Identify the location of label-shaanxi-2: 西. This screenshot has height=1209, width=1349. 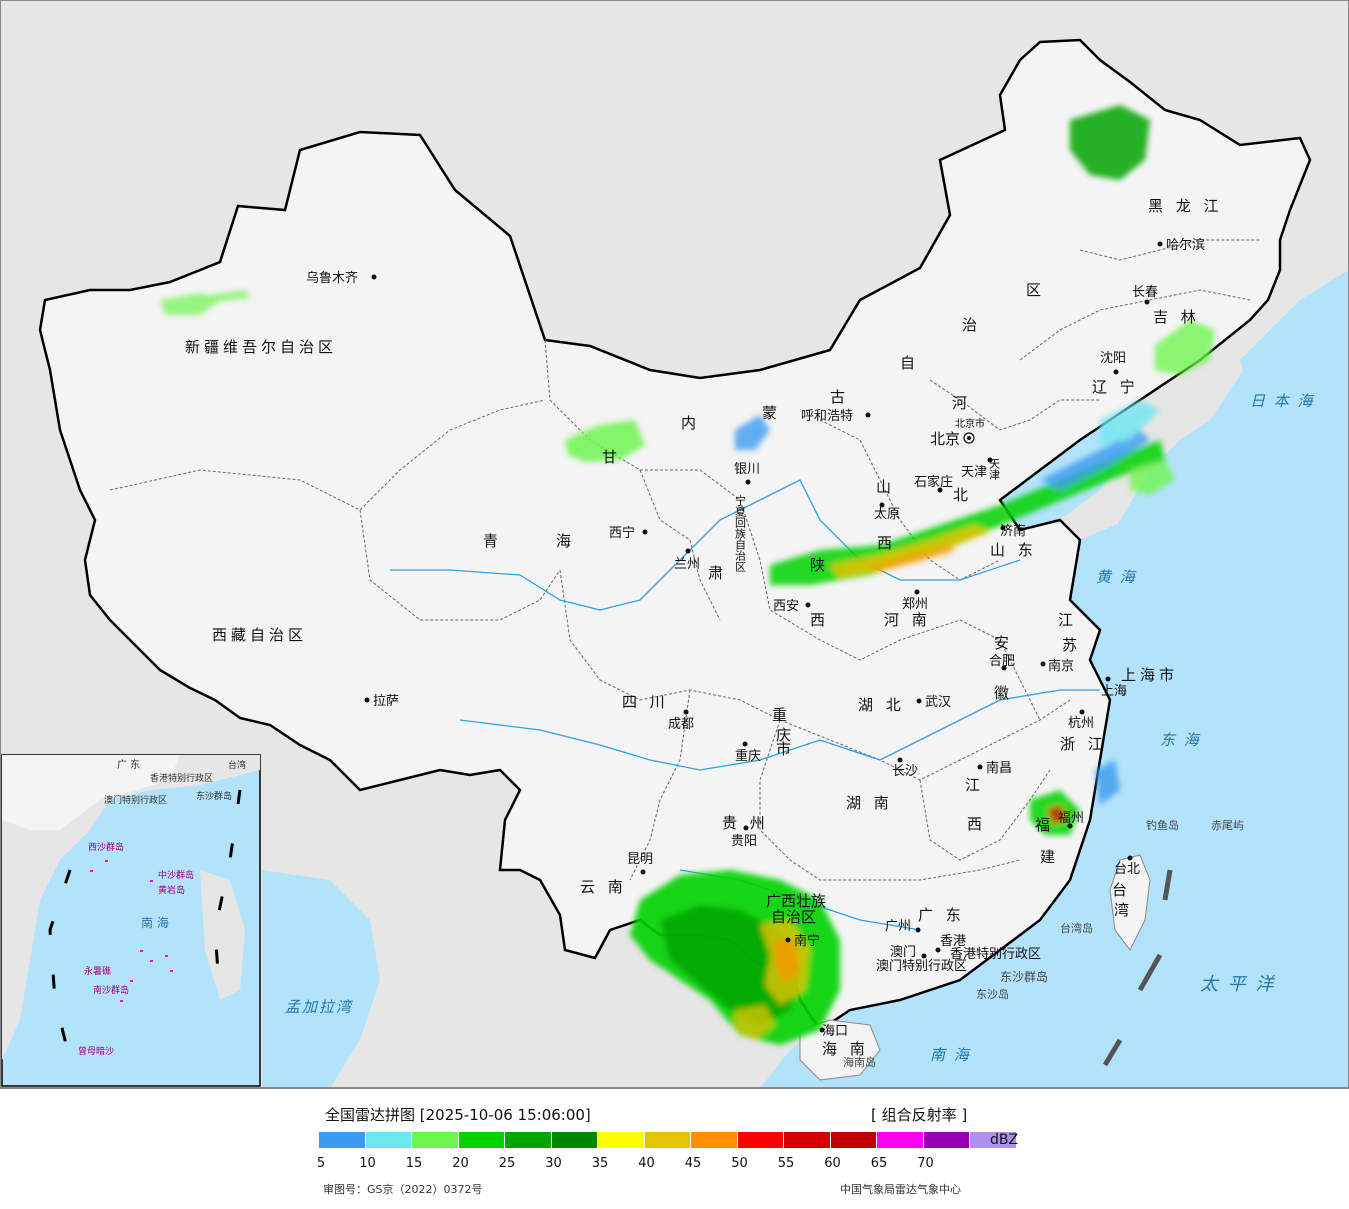
(819, 620).